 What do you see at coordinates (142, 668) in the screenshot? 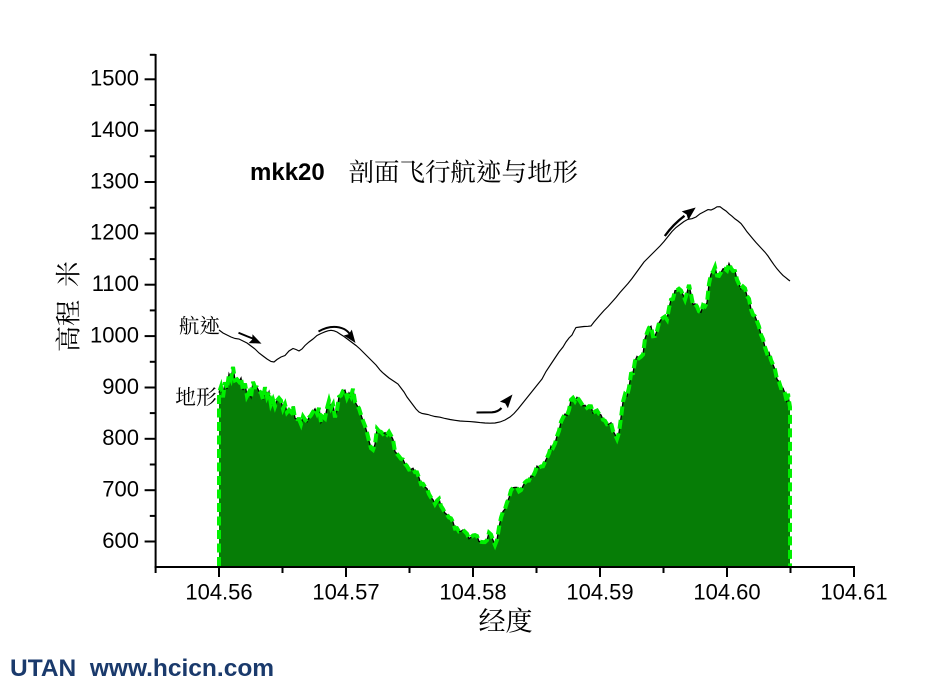
I see `svg-text: UTAN www.hcicn.com` at bounding box center [142, 668].